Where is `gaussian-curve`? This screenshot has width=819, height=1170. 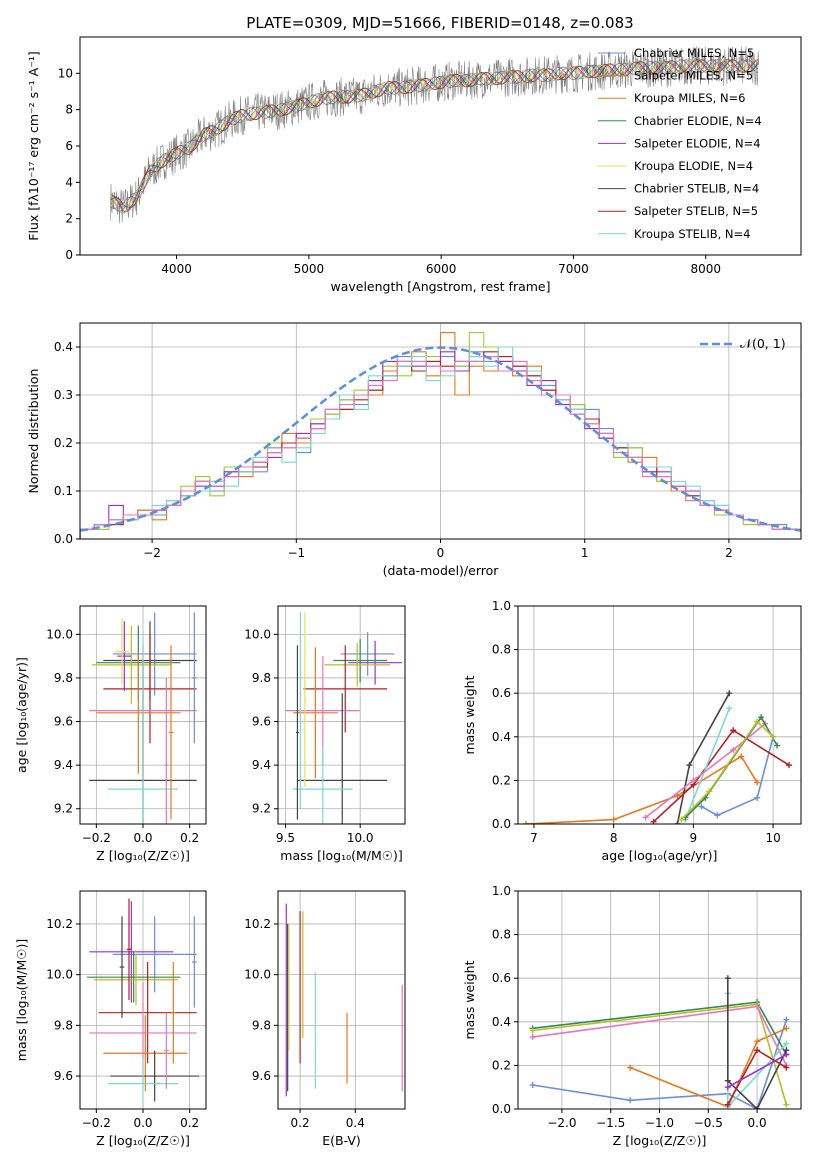
gaussian-curve is located at coordinates (440, 439).